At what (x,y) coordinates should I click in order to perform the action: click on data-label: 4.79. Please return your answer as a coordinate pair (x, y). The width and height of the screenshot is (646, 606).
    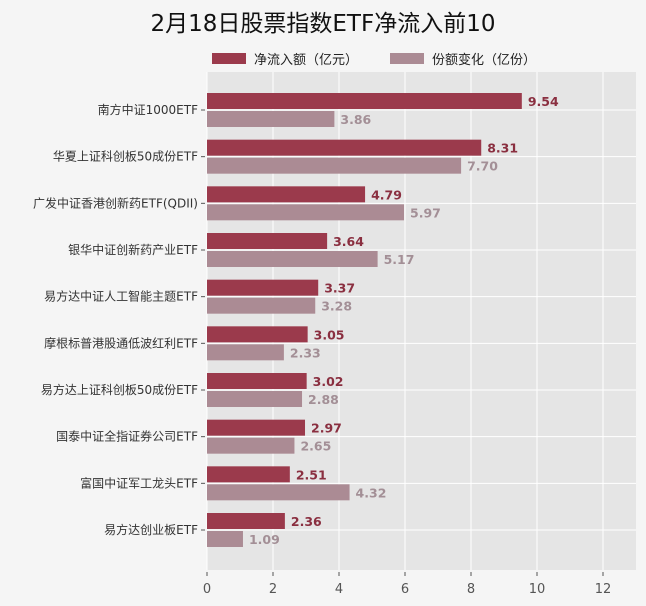
    Looking at the image, I should click on (386, 194).